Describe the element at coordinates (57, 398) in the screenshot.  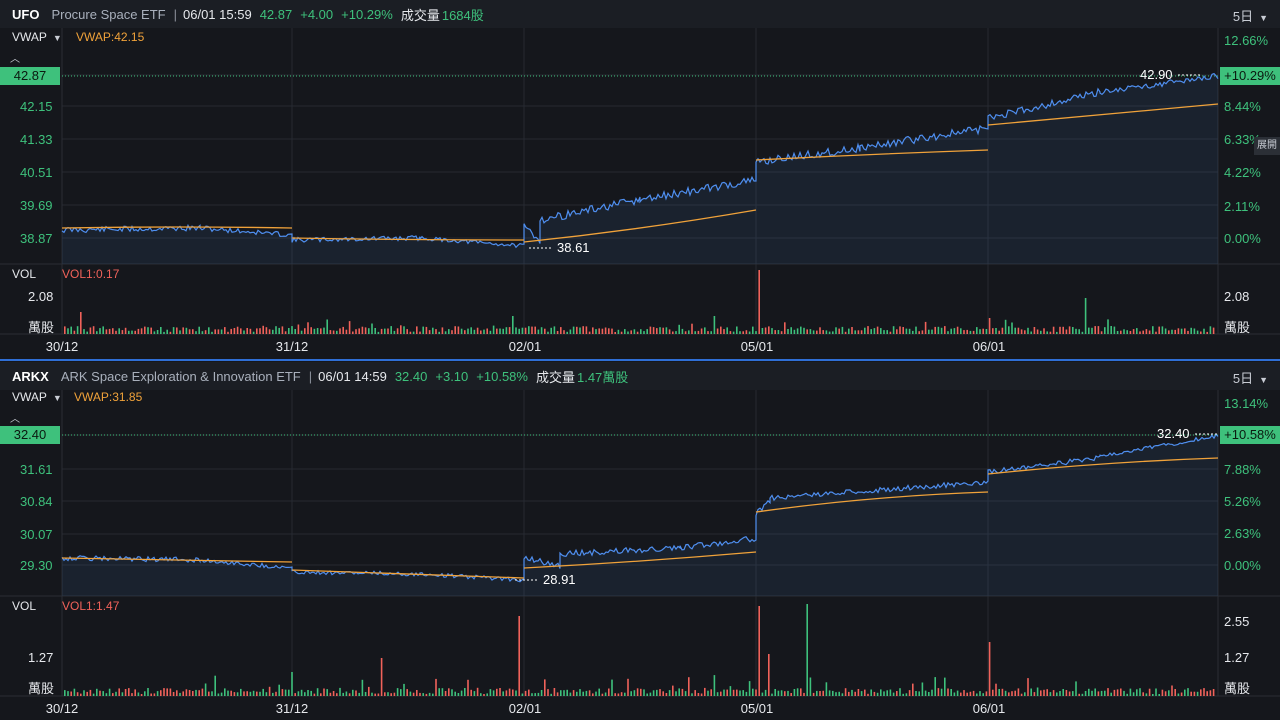
I see `chevron-down-icon: ▼` at that location.